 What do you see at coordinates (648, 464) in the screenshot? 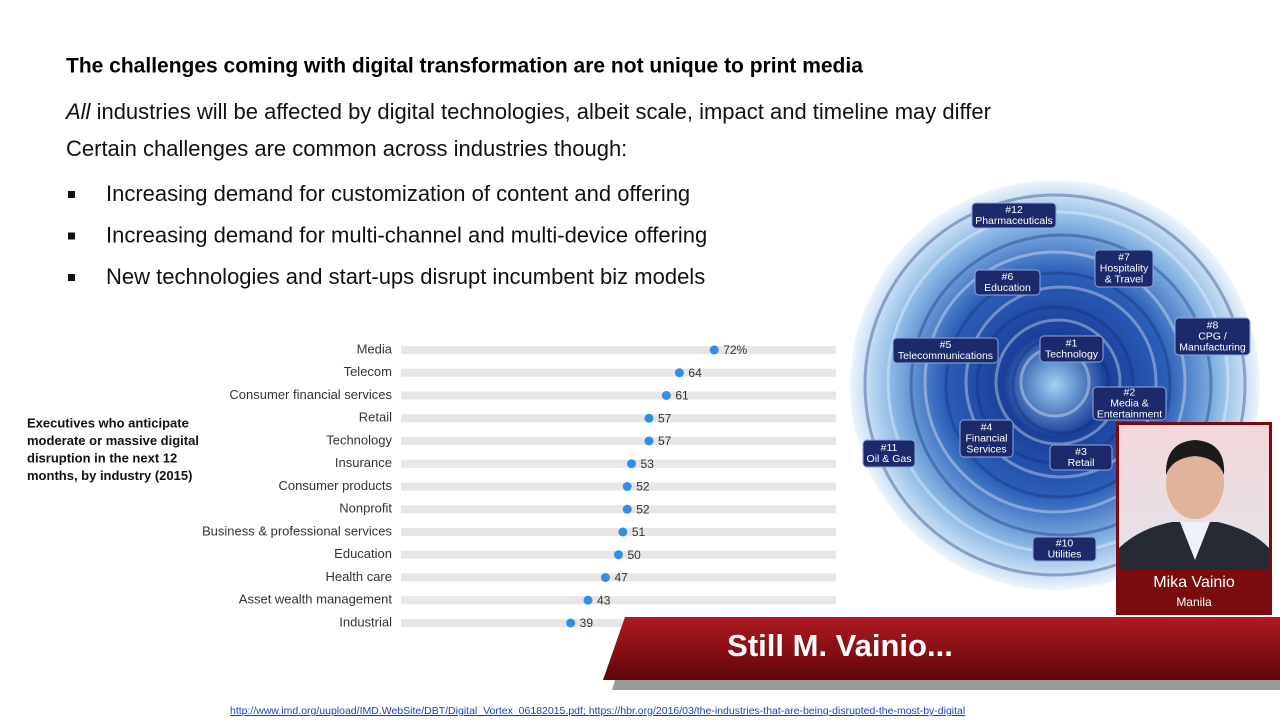
I see `value-label: 53` at bounding box center [648, 464].